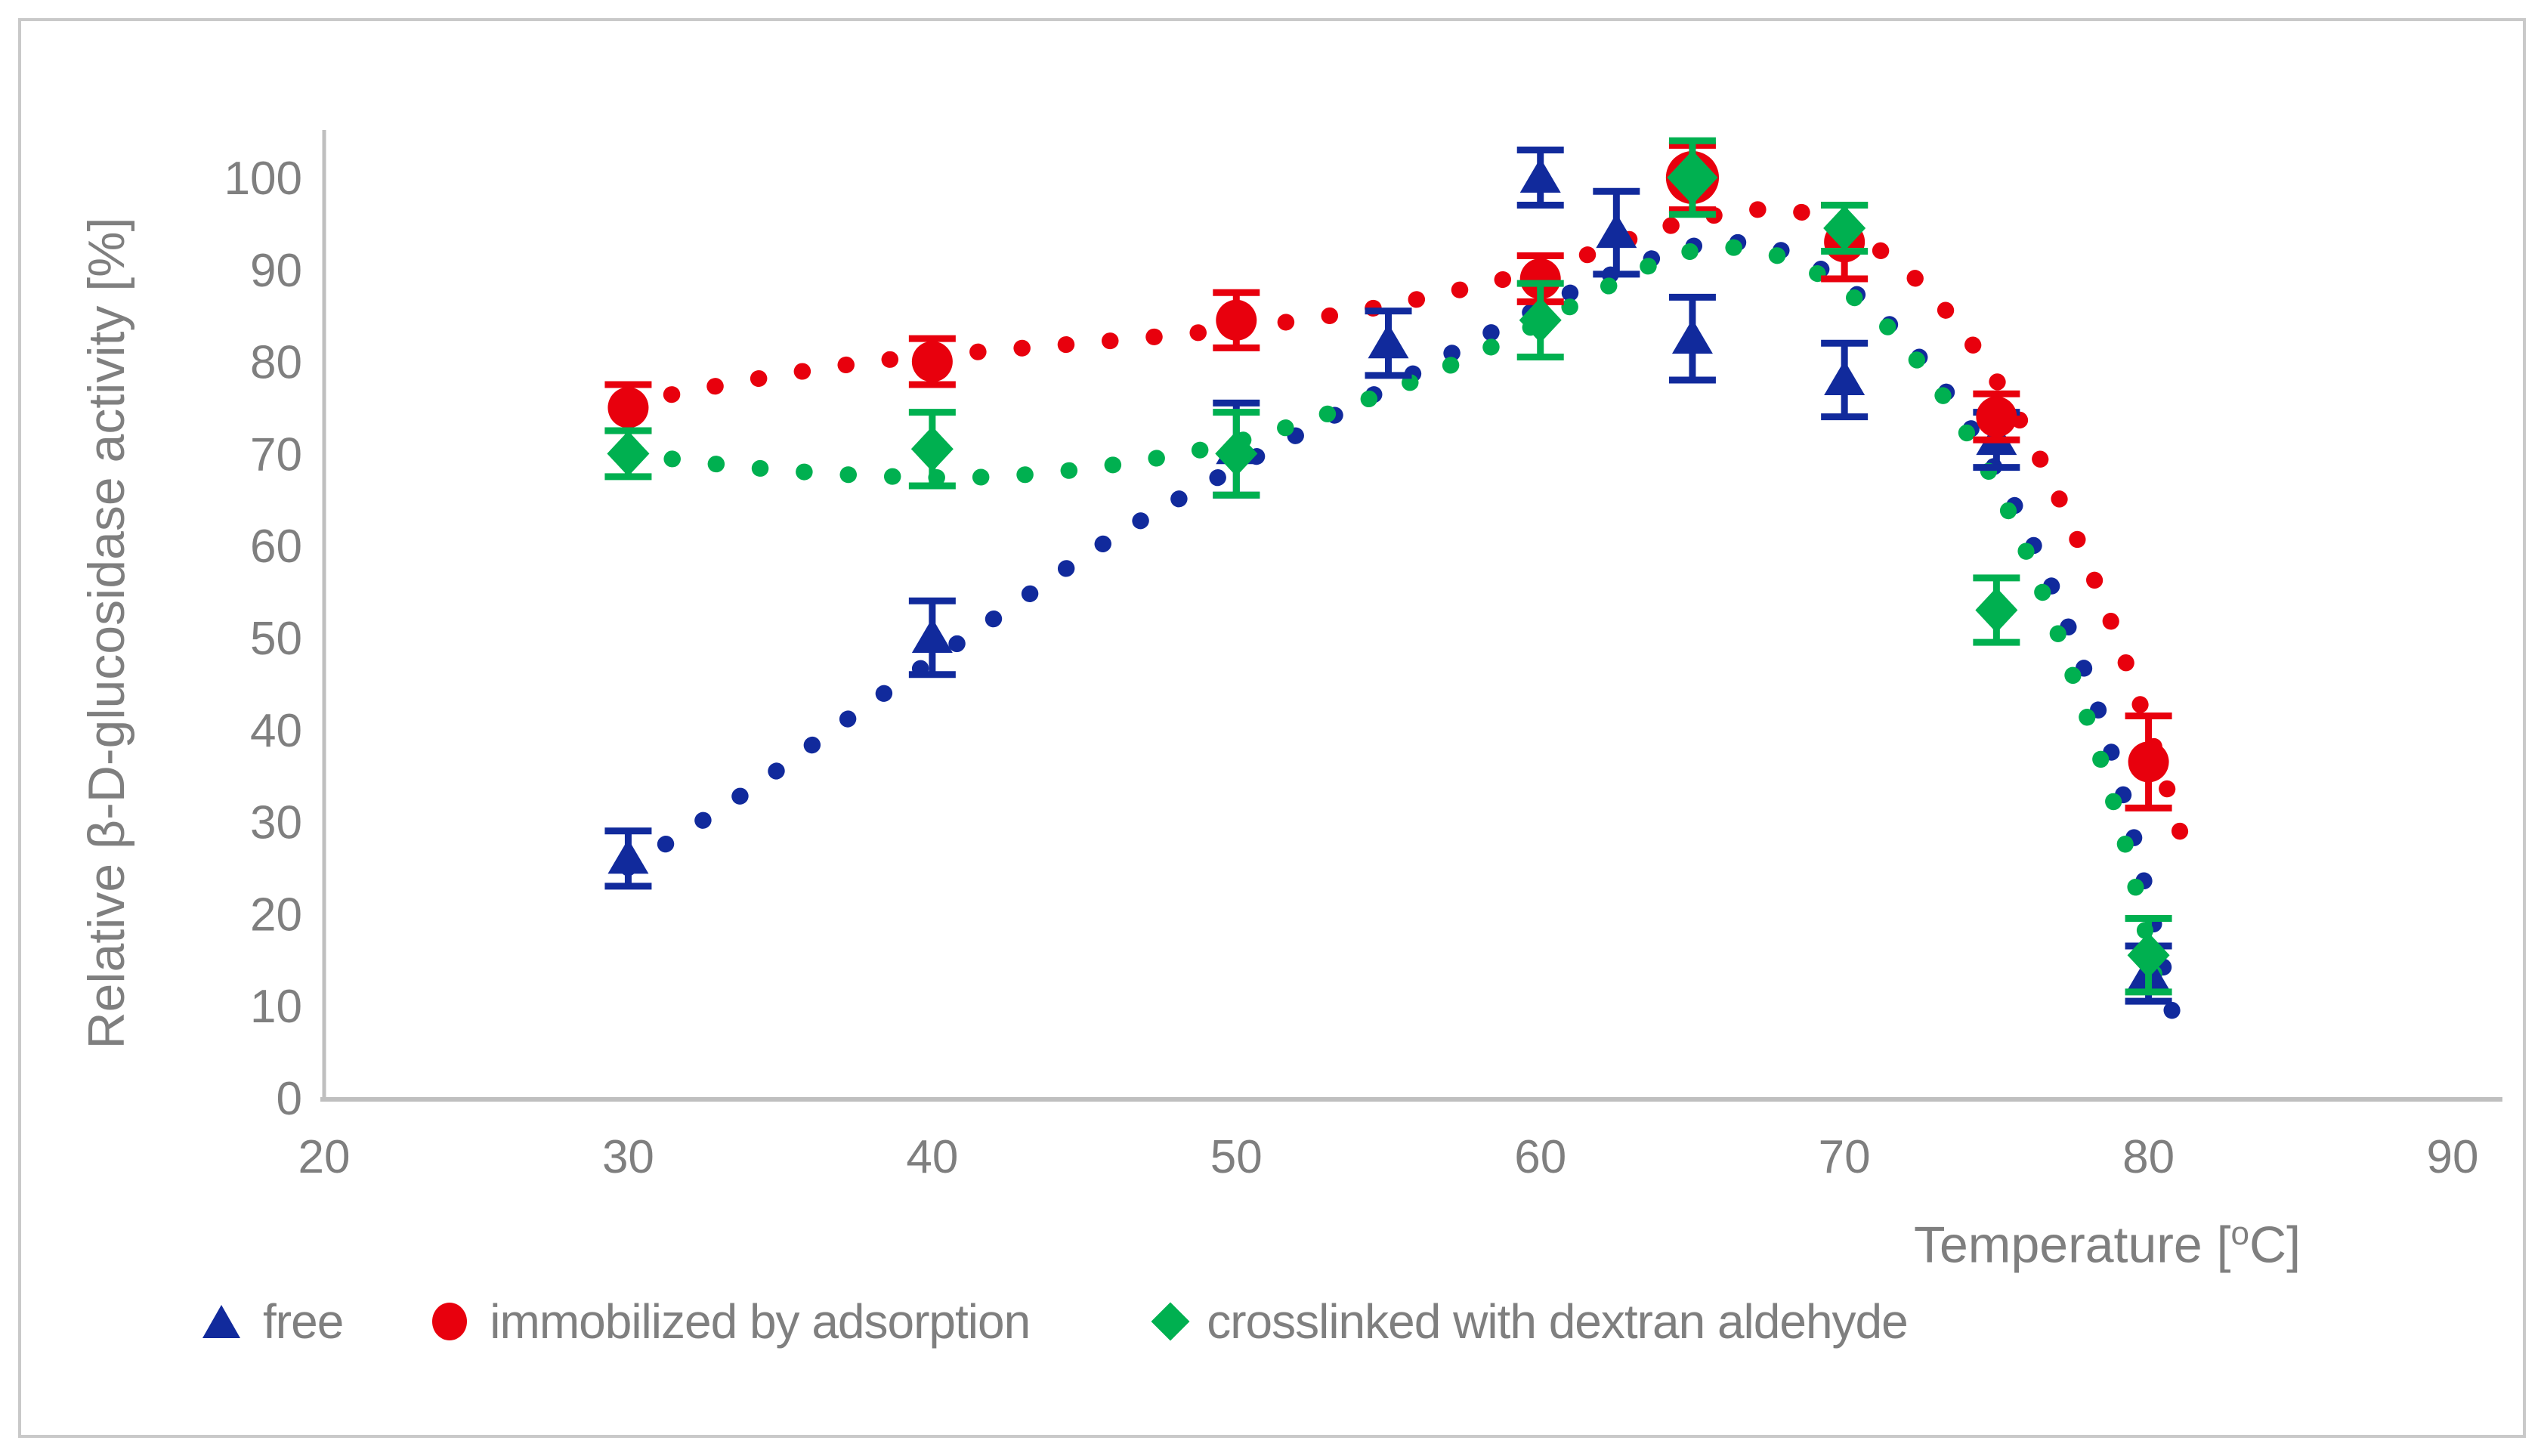 Image resolution: width=2544 pixels, height=1456 pixels. Describe the element at coordinates (276, 271) in the screenshot. I see `y-tick-label: 90` at that location.